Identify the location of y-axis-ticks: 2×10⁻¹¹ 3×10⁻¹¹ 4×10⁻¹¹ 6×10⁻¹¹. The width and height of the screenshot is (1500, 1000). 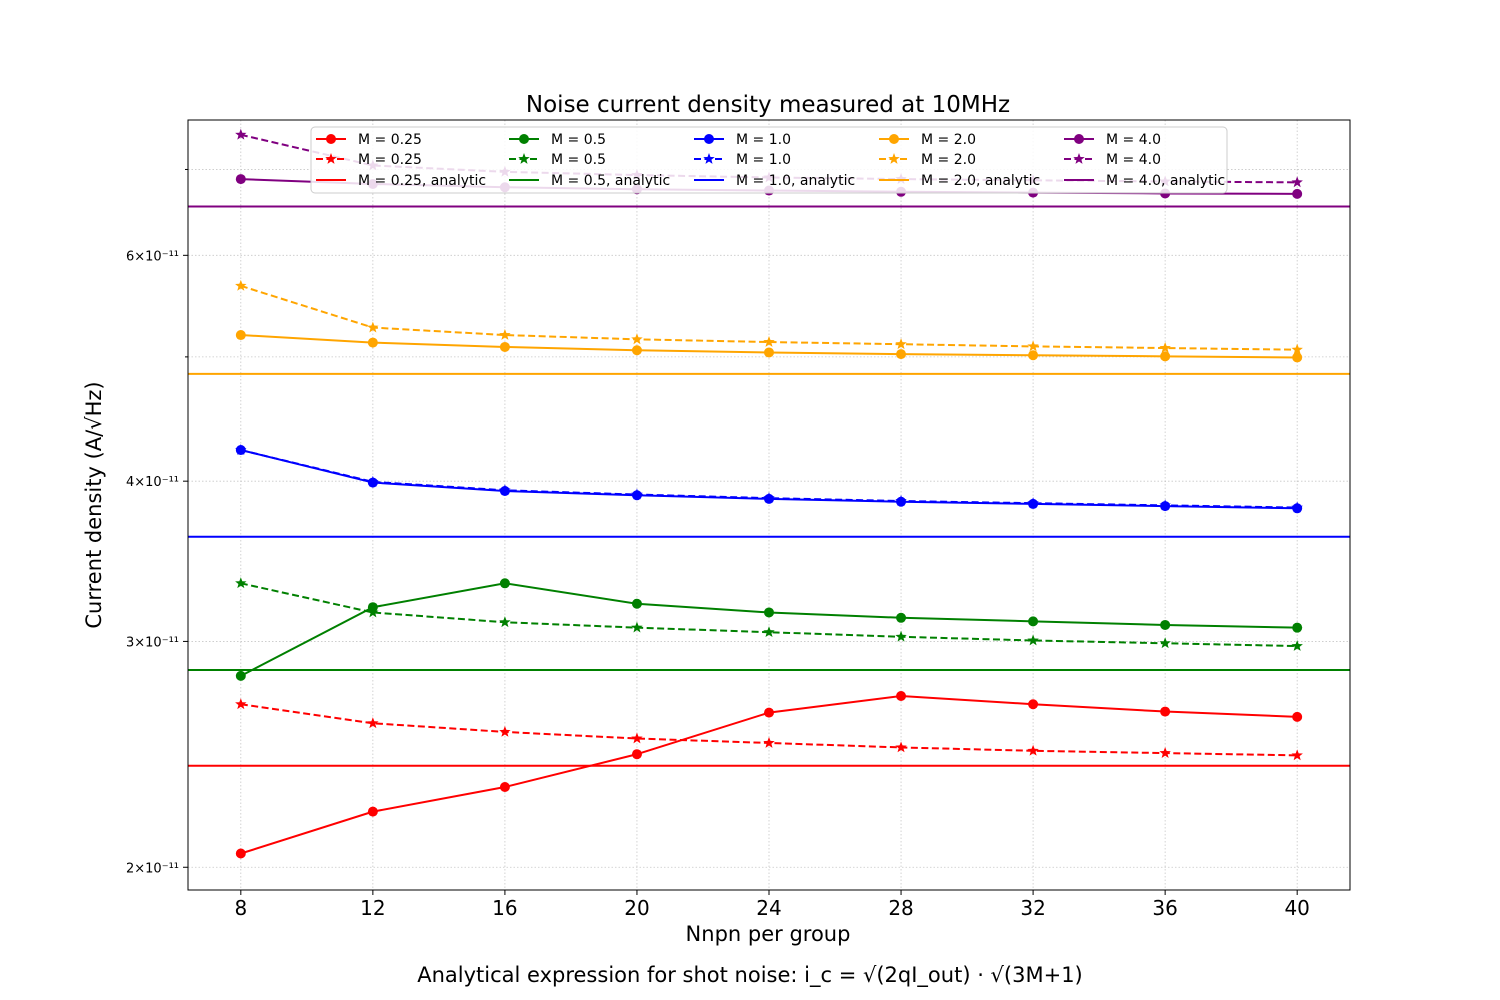
(157, 522).